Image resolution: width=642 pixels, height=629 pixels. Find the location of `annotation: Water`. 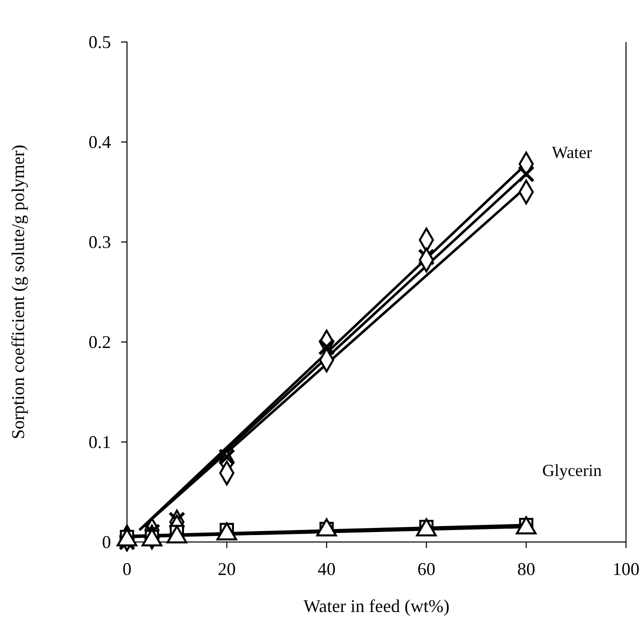

annotation: Water is located at coordinates (572, 152).